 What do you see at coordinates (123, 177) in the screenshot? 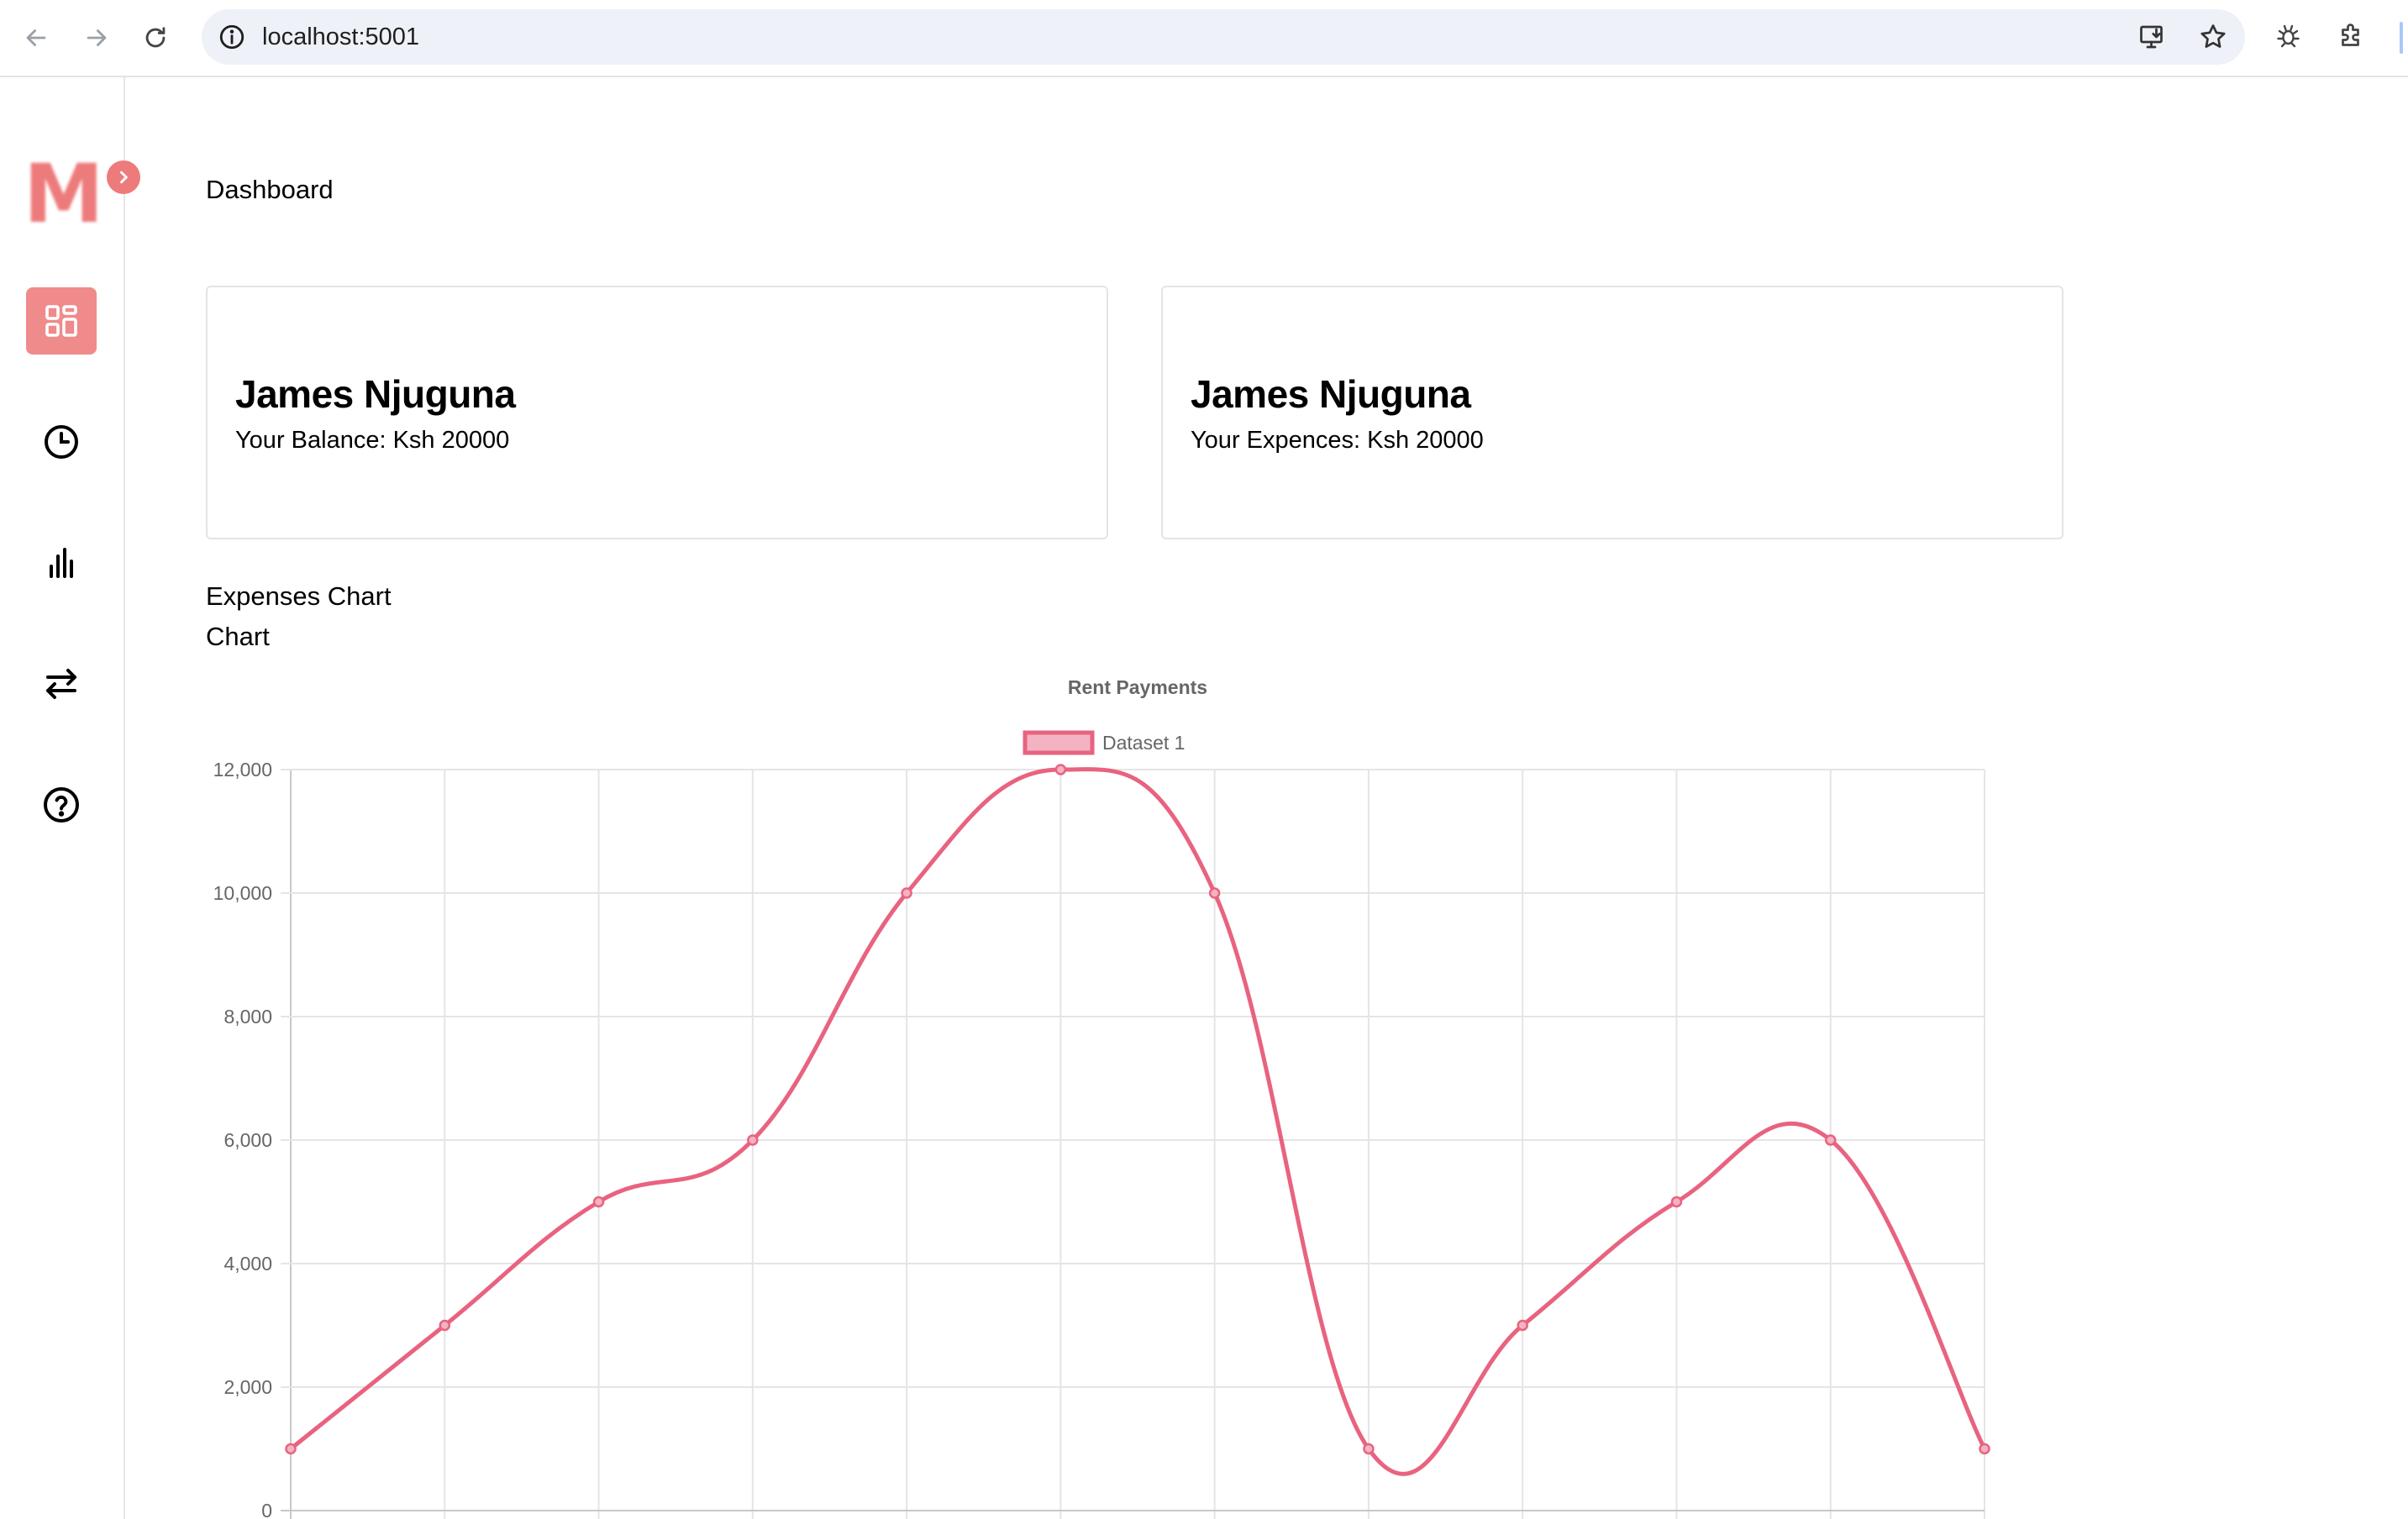
I see `sidebar-expand-button` at bounding box center [123, 177].